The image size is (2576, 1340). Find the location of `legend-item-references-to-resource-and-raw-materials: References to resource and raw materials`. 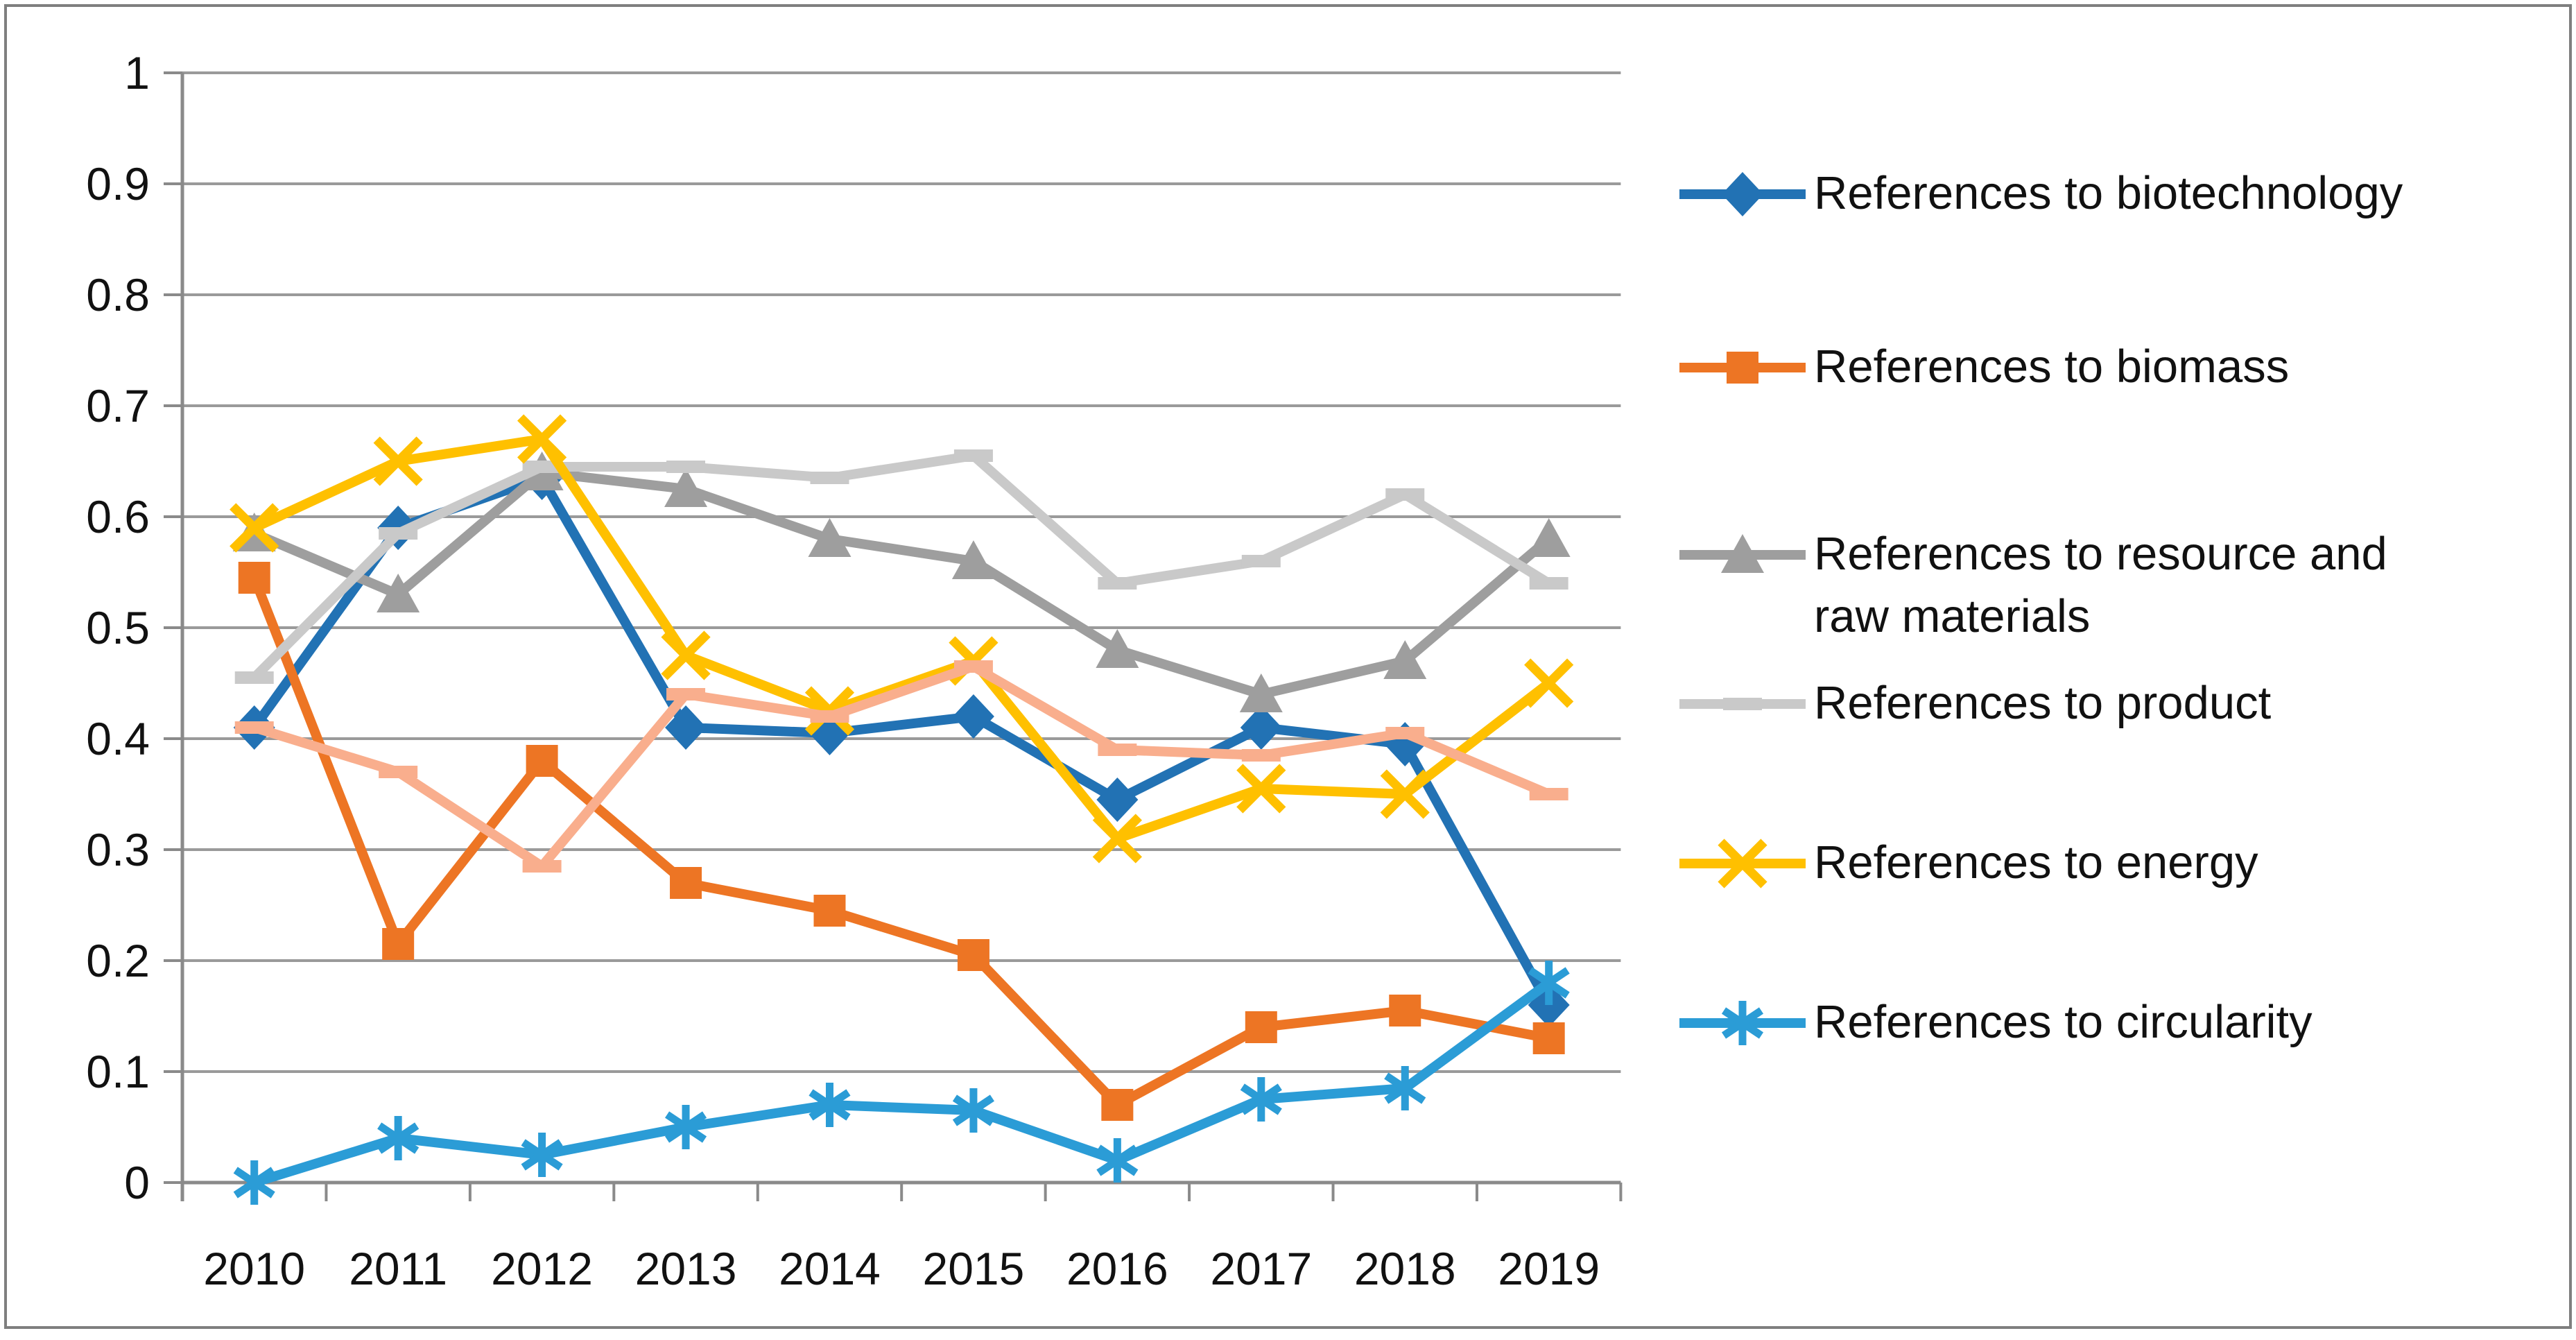

legend-item-references-to-resource-and-raw-materials: References to resource and raw materials is located at coordinates (2032, 585).